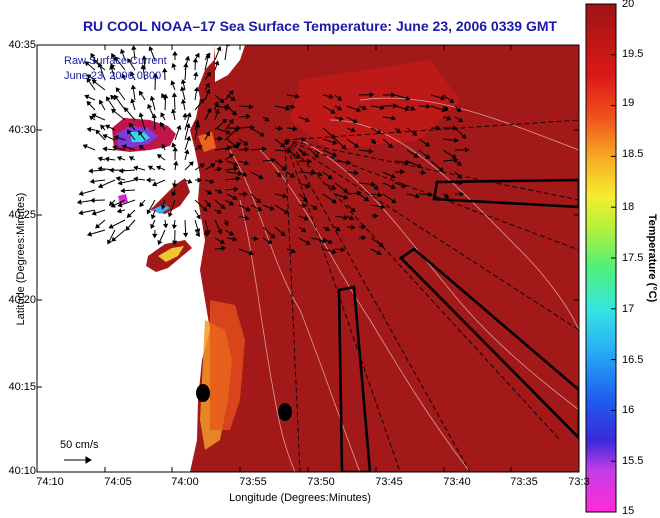 The width and height of the screenshot is (660, 518). I want to click on hot-coastal-zone, so click(227, 365).